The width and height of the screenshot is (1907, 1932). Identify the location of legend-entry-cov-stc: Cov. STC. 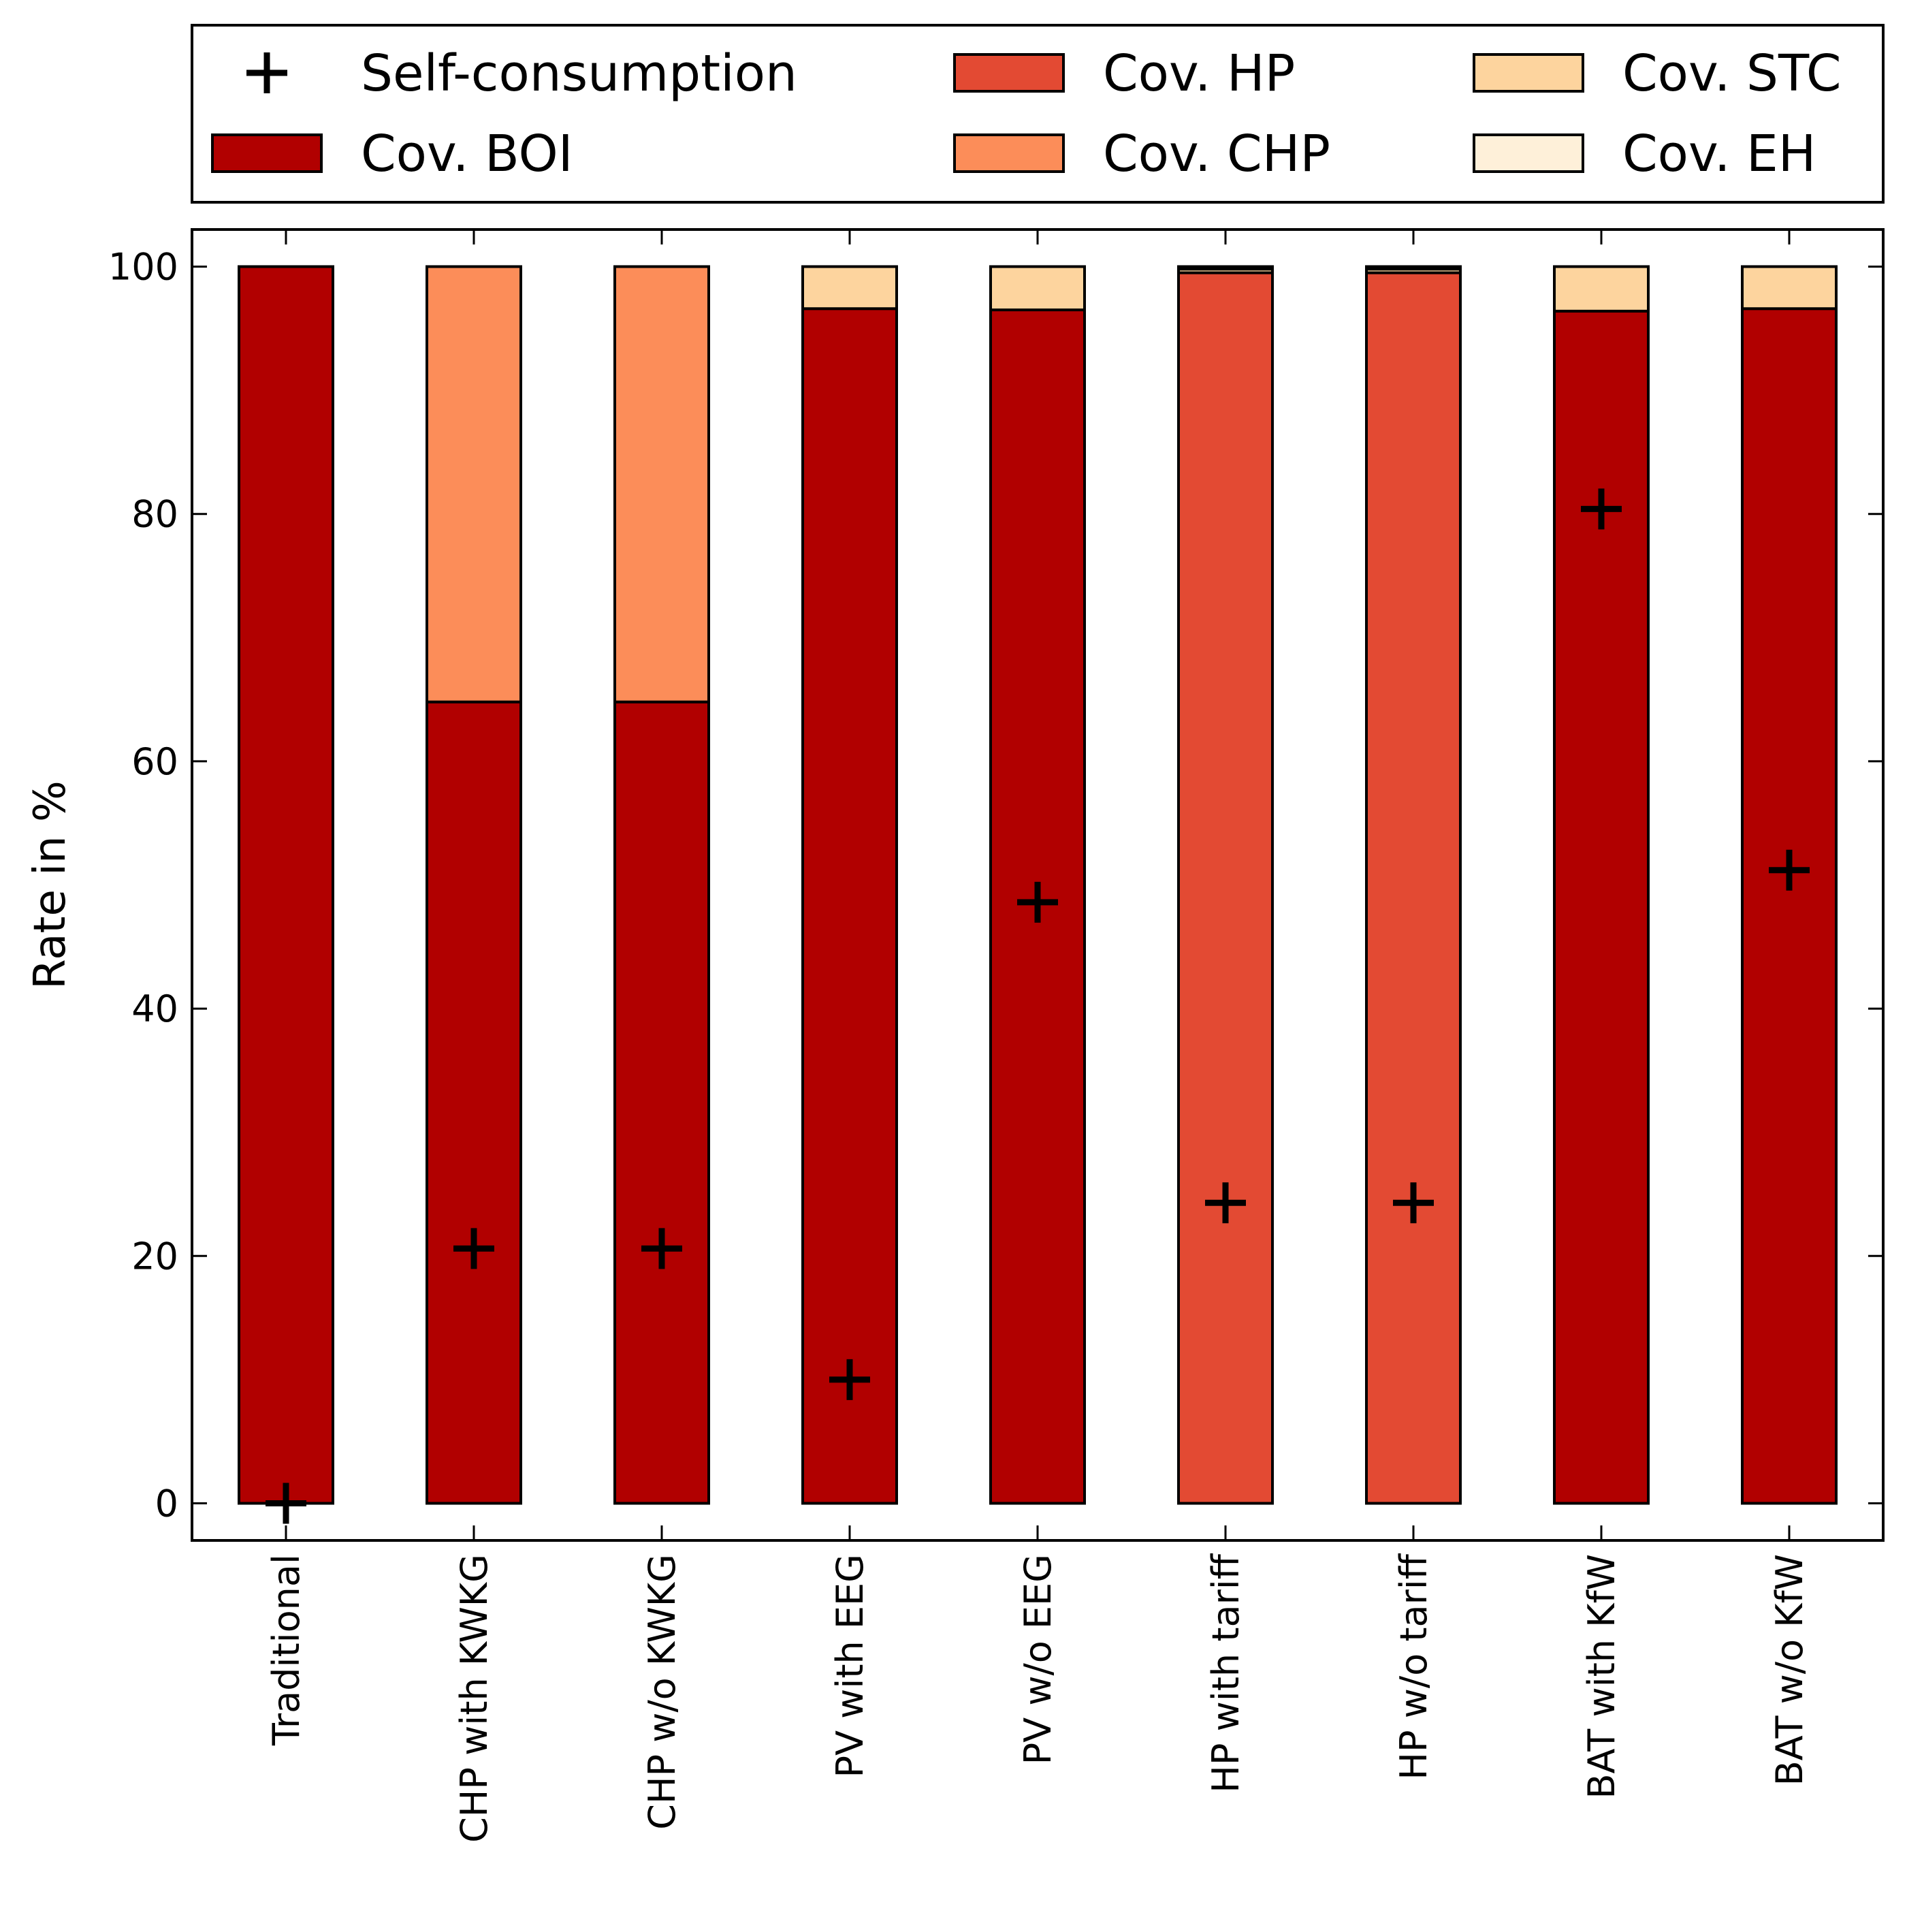
(1657, 73).